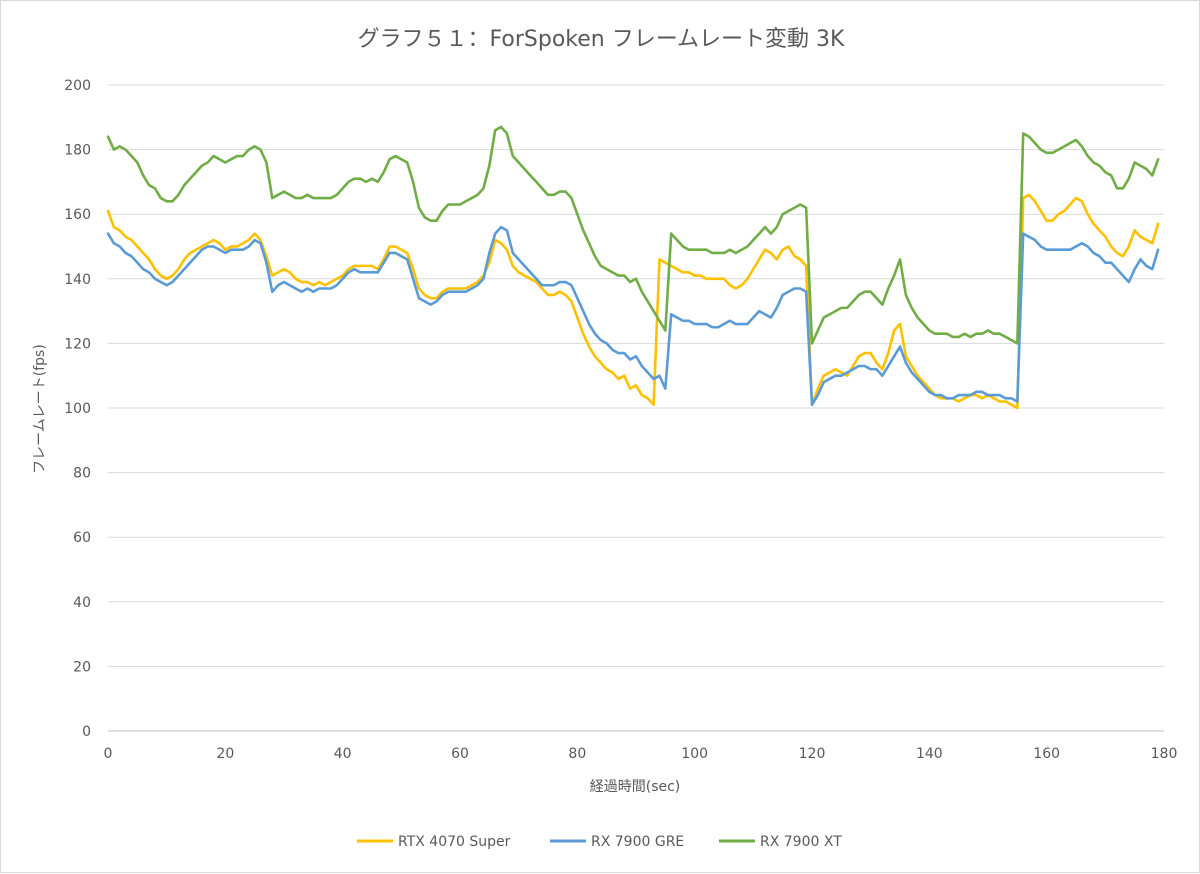 This screenshot has height=874, width=1200. What do you see at coordinates (454, 842) in the screenshot?
I see `legend-label: RTX 4070 Super` at bounding box center [454, 842].